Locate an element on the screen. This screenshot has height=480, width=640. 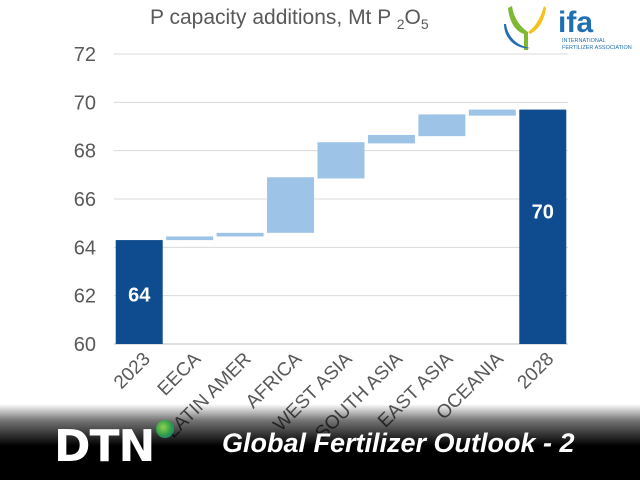
ifa-logo-green-leaf is located at coordinates (518, 28).